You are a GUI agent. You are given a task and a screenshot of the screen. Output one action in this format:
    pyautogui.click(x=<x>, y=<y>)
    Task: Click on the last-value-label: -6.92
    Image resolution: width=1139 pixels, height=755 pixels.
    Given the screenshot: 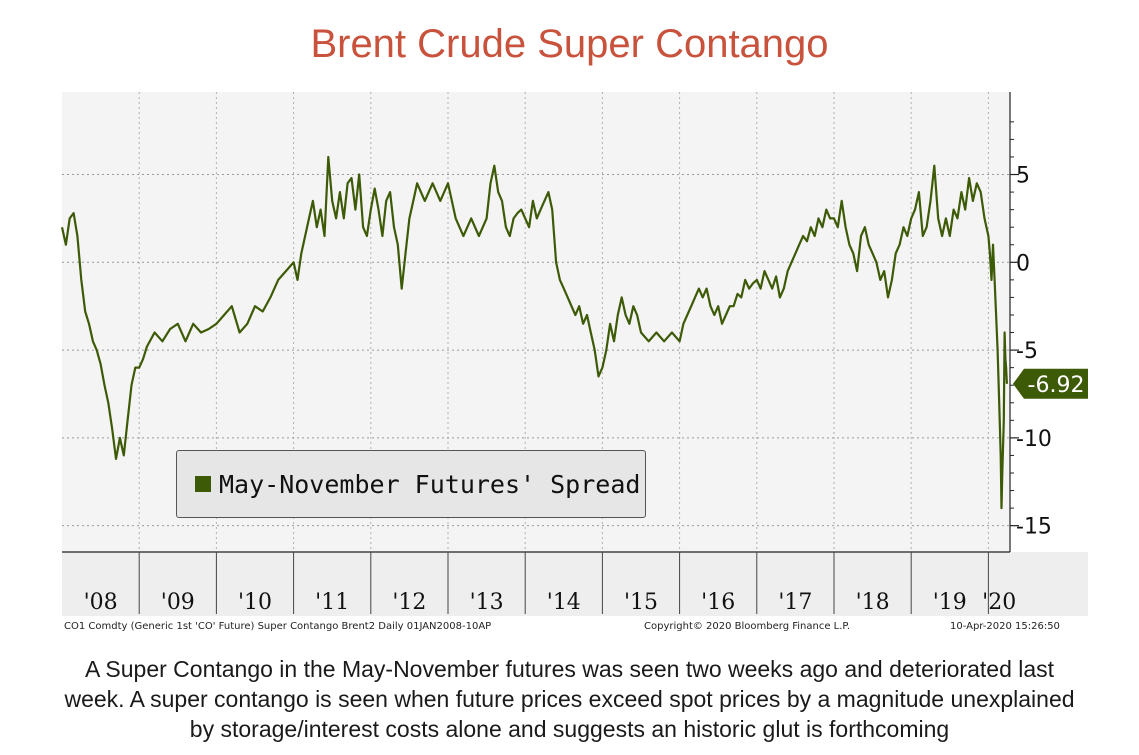 What is the action you would take?
    pyautogui.click(x=1050, y=383)
    